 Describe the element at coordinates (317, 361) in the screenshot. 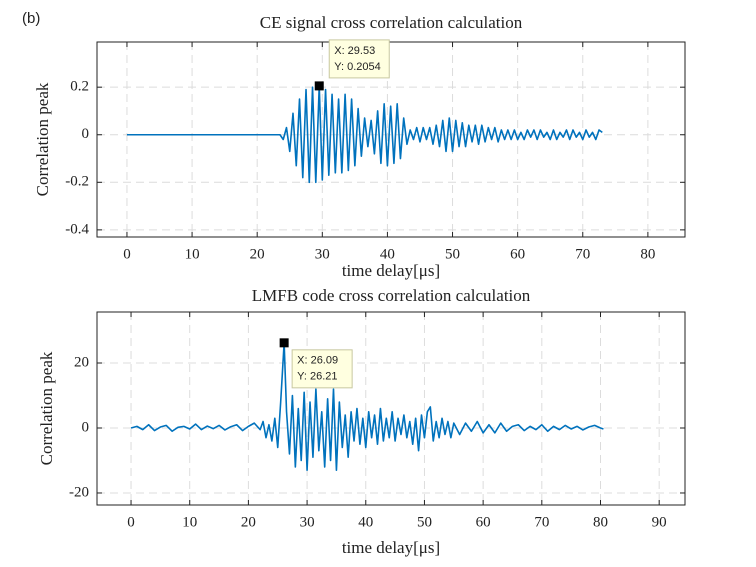

I see `datatip-text: X: 26.09` at that location.